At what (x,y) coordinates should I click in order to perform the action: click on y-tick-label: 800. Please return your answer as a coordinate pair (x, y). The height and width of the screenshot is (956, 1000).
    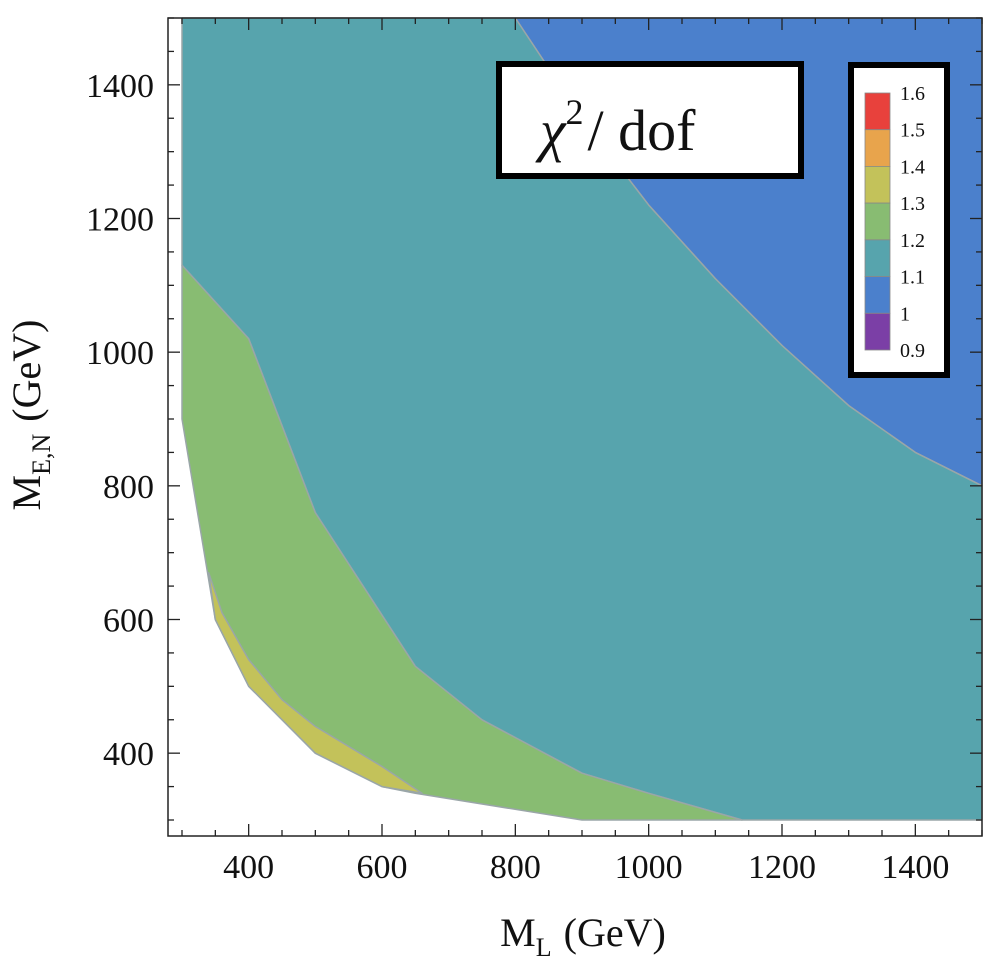
    Looking at the image, I should click on (128, 487).